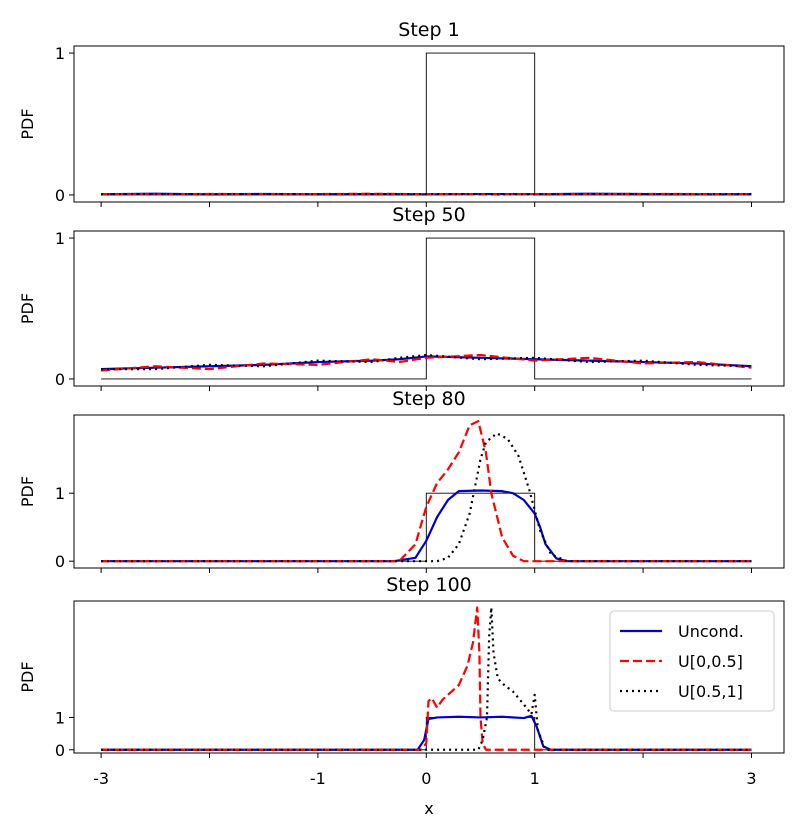  What do you see at coordinates (428, 399) in the screenshot?
I see `subplot-title: Step 80` at bounding box center [428, 399].